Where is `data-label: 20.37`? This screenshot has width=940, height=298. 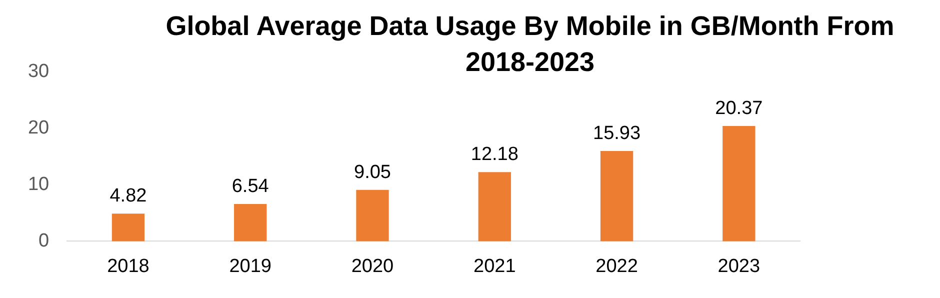 data-label: 20.37 is located at coordinates (739, 109).